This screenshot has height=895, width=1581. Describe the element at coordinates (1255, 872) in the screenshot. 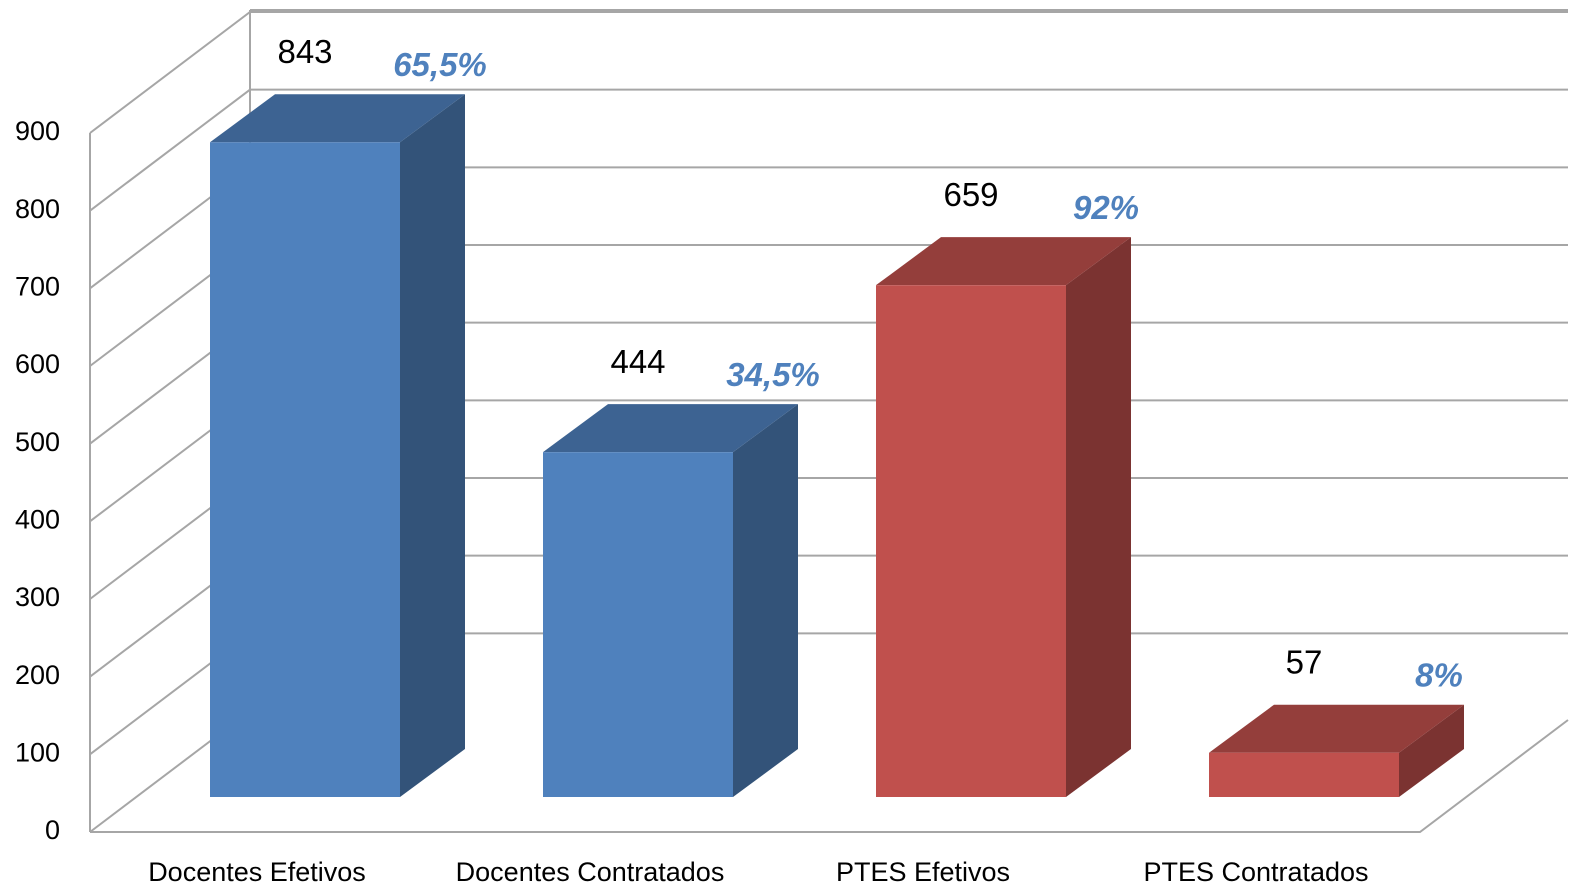

I see `x-tick-label: PTES Contratados` at that location.